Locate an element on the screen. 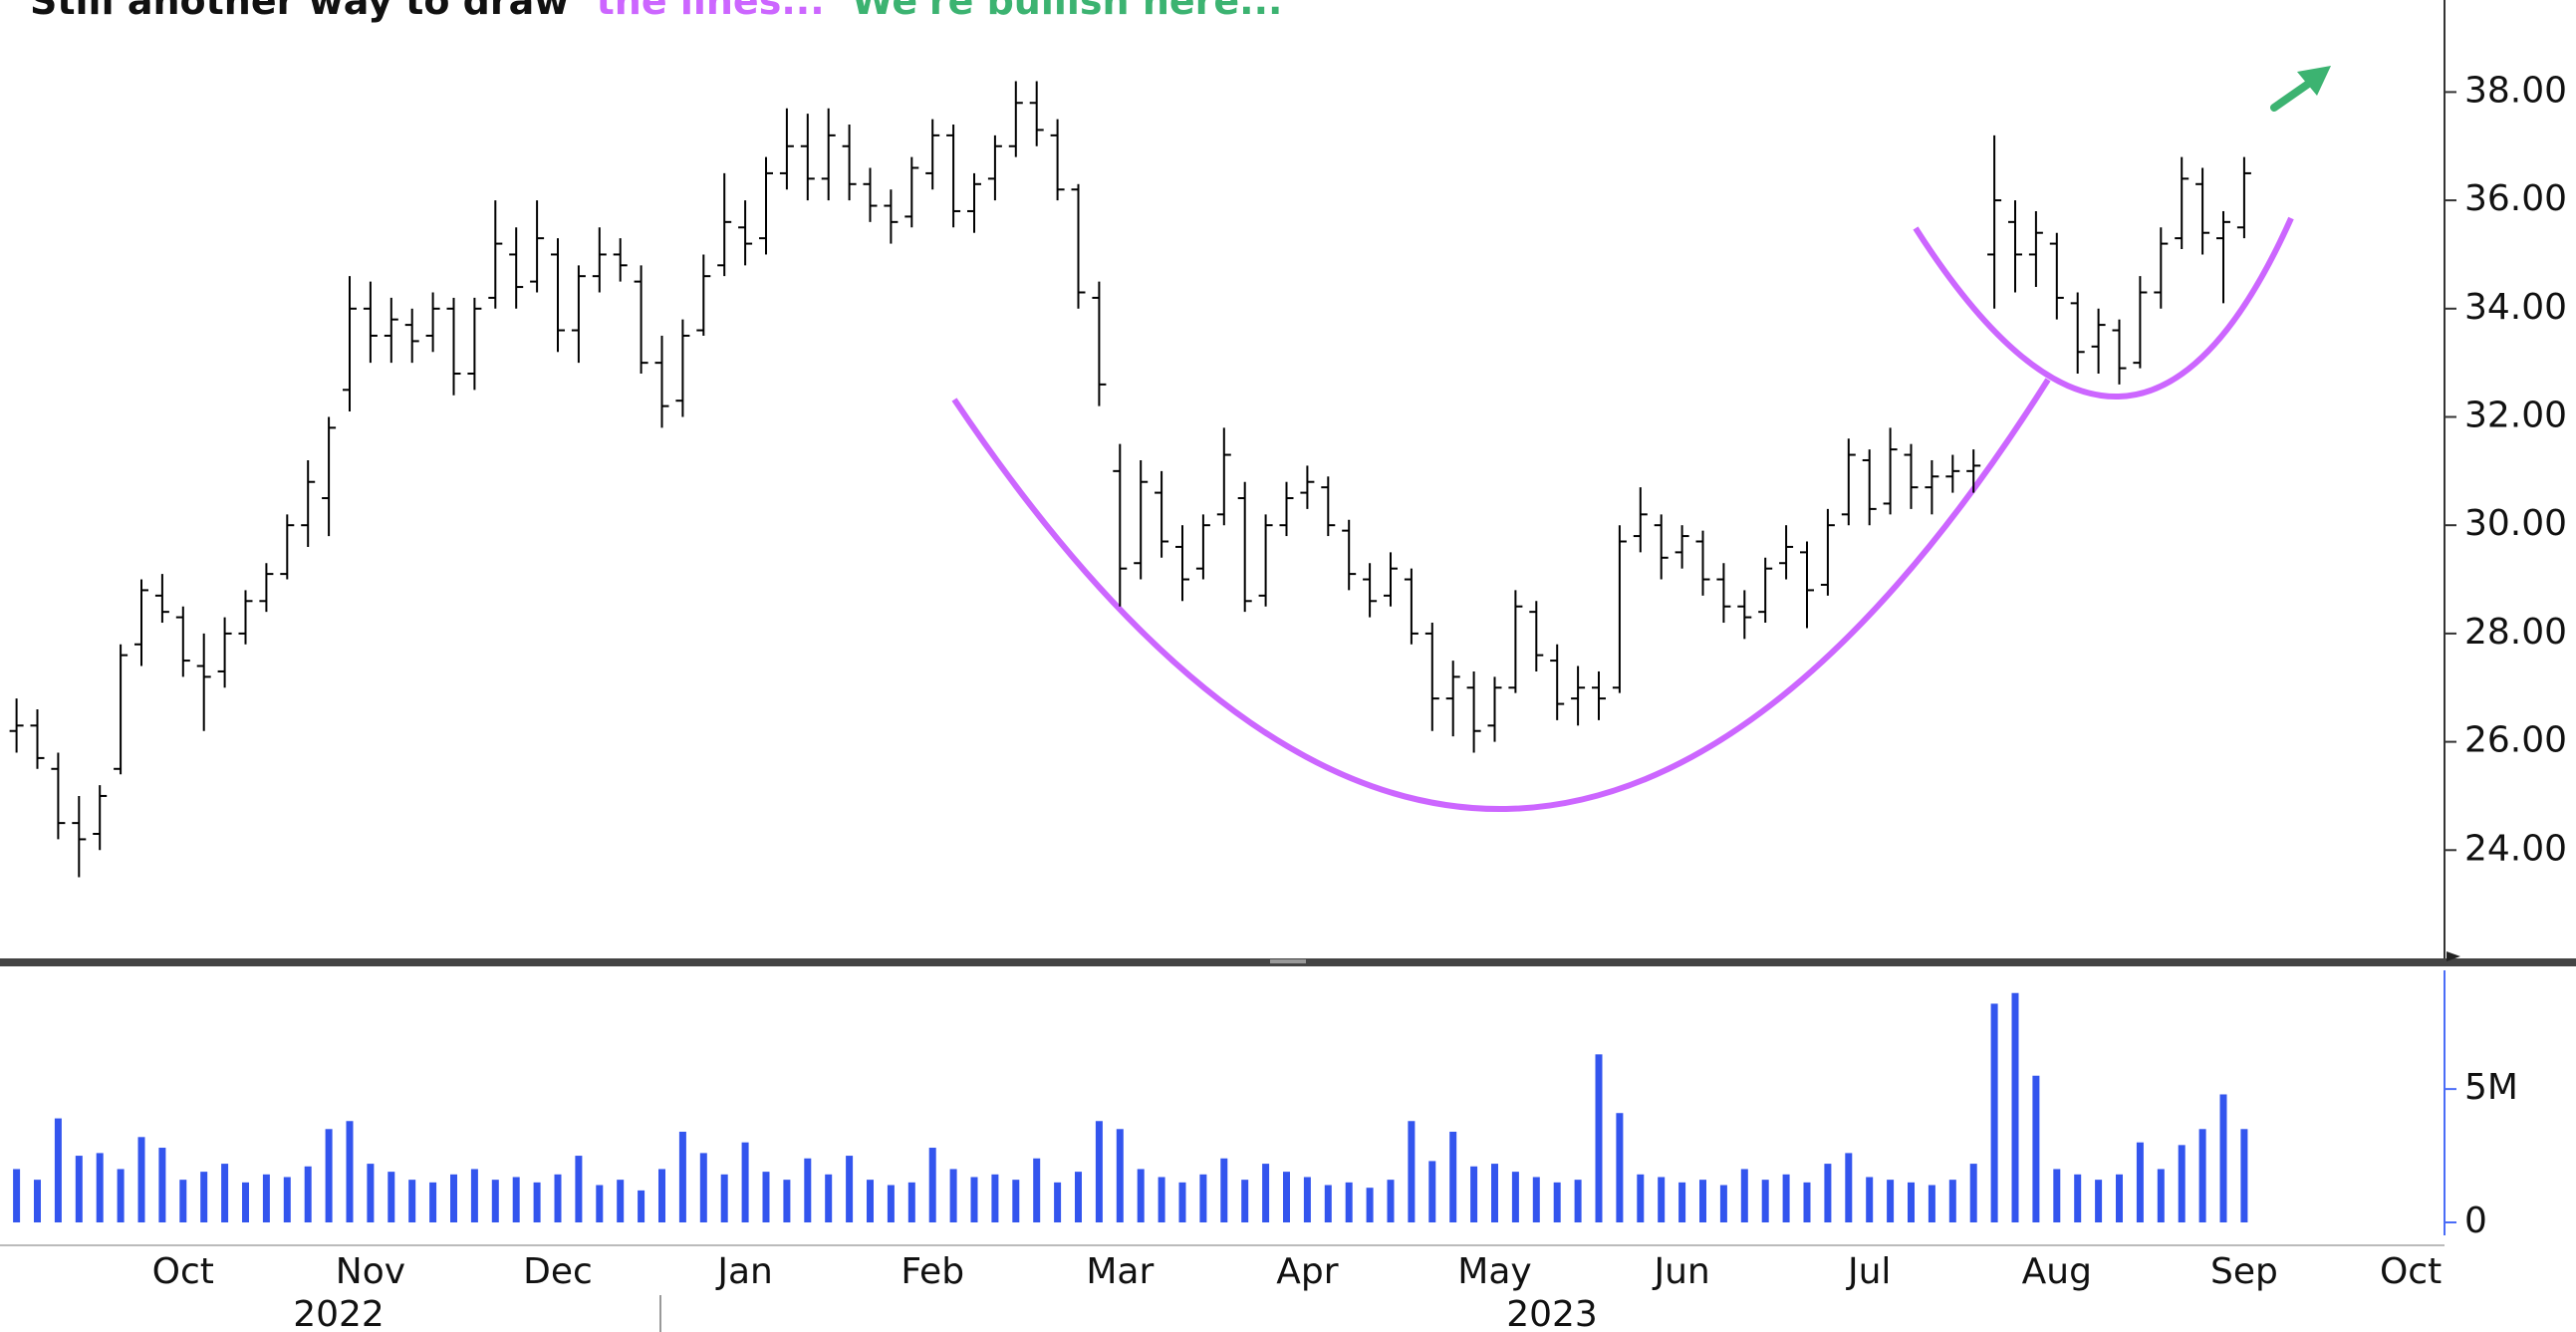 The image size is (2576, 1332). x-tick-label: May is located at coordinates (1494, 1271).